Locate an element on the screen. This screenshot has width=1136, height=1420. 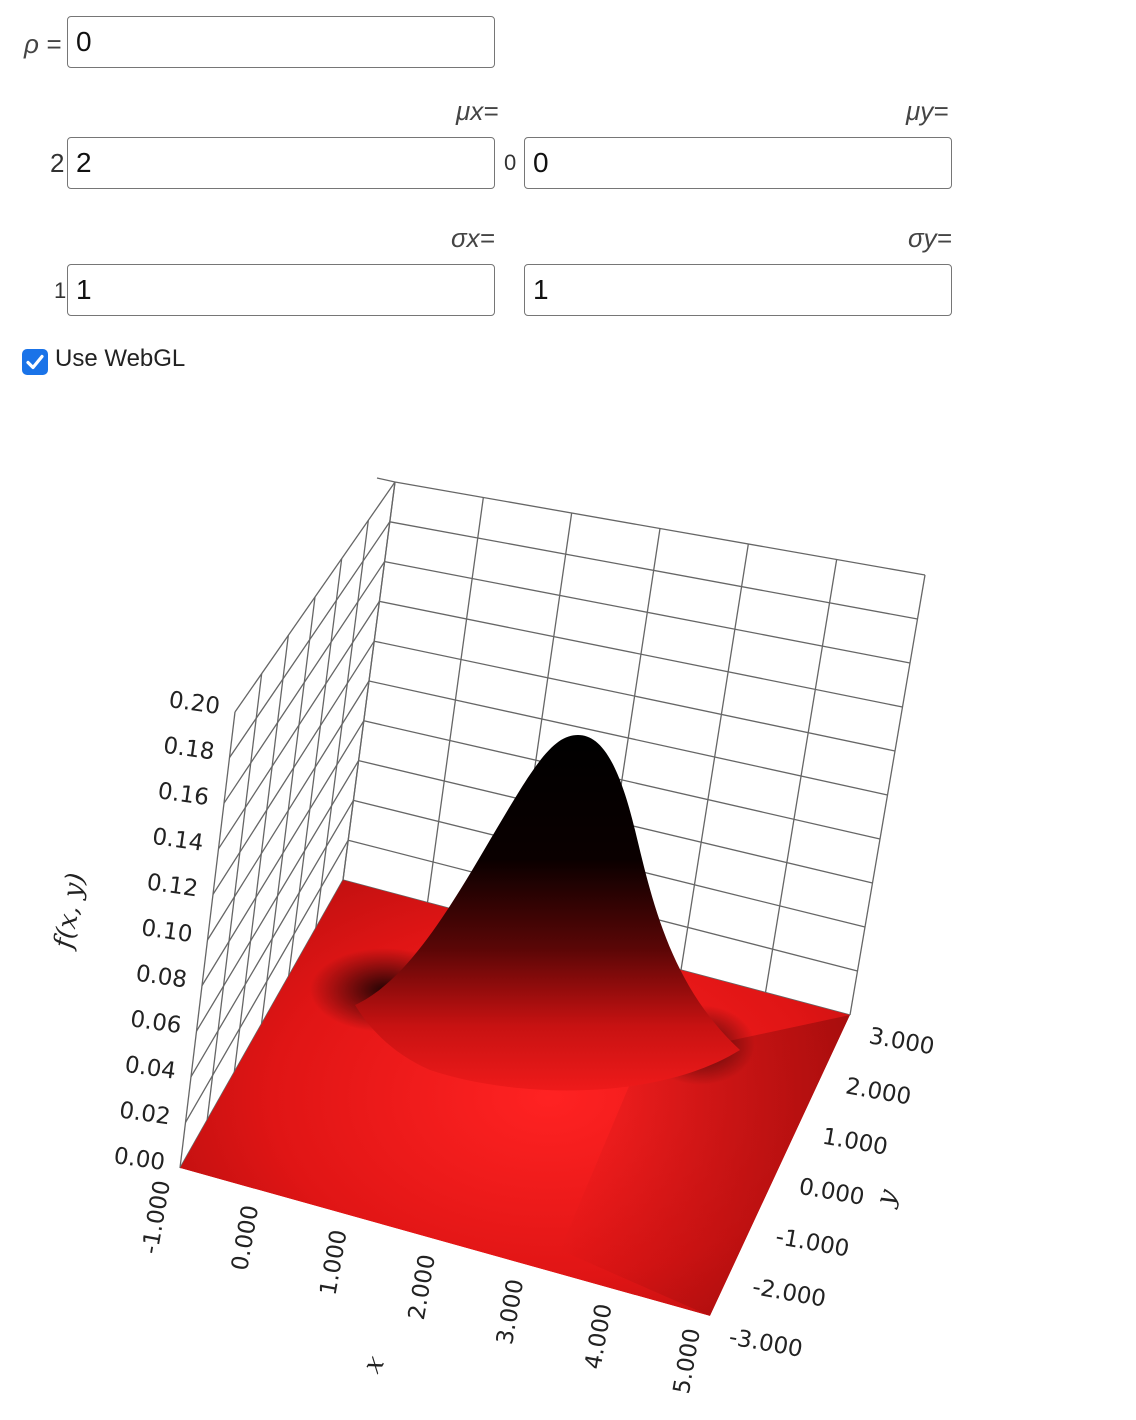
webgl-checkbox is located at coordinates (35, 362).